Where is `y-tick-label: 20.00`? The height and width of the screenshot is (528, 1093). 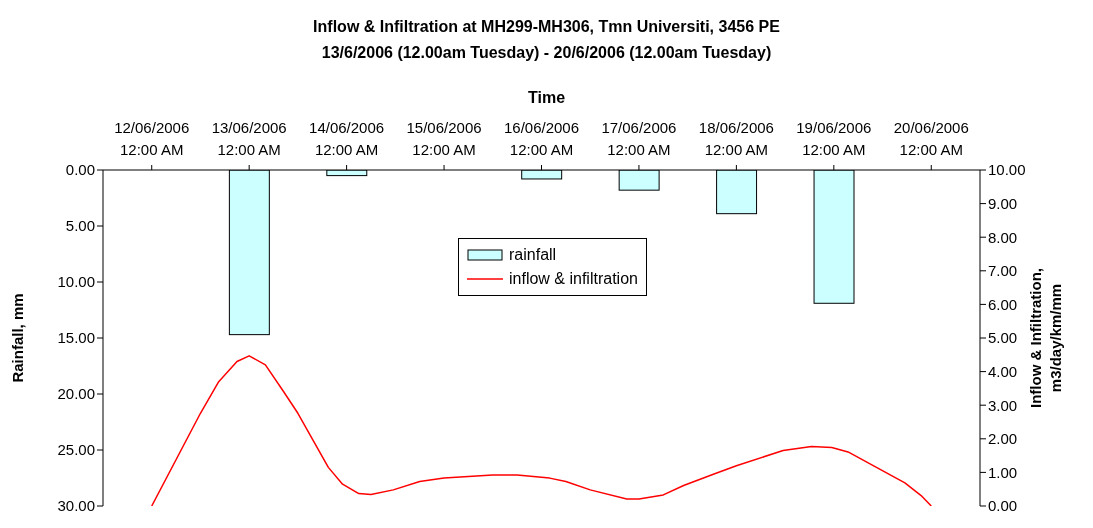 y-tick-label: 20.00 is located at coordinates (76, 394).